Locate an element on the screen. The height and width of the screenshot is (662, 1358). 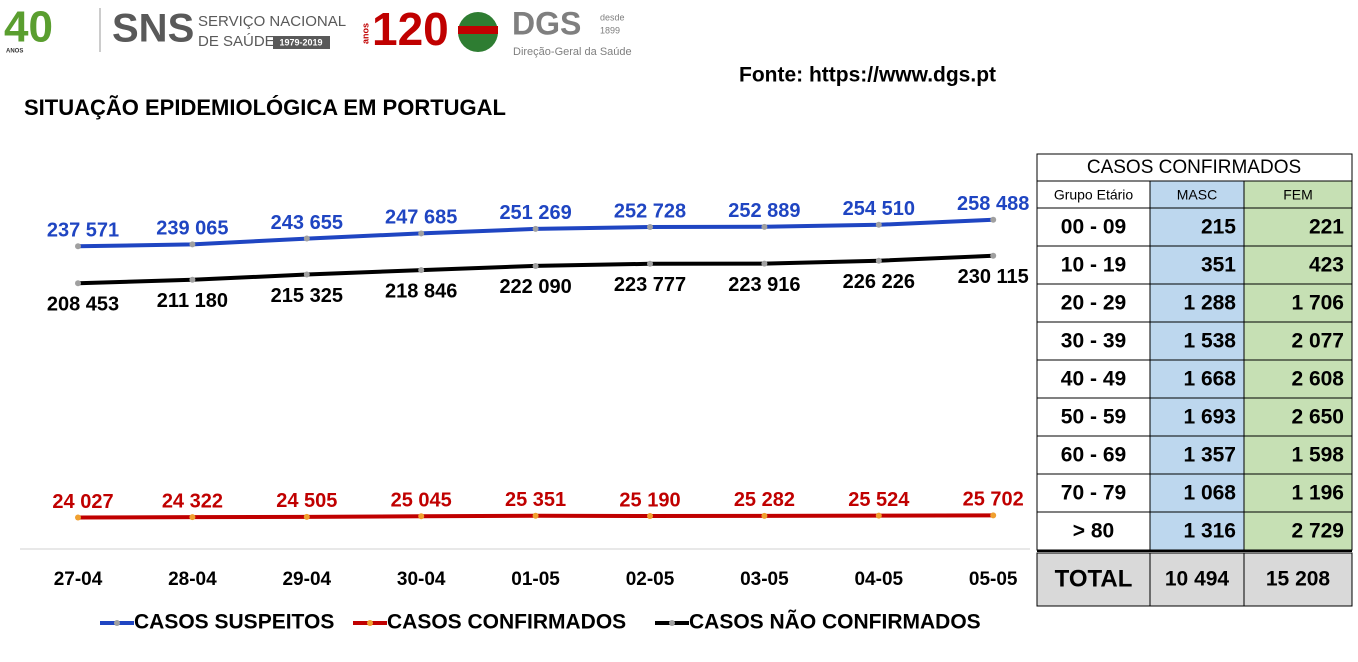
case-count: 2 729 is located at coordinates (1317, 531).